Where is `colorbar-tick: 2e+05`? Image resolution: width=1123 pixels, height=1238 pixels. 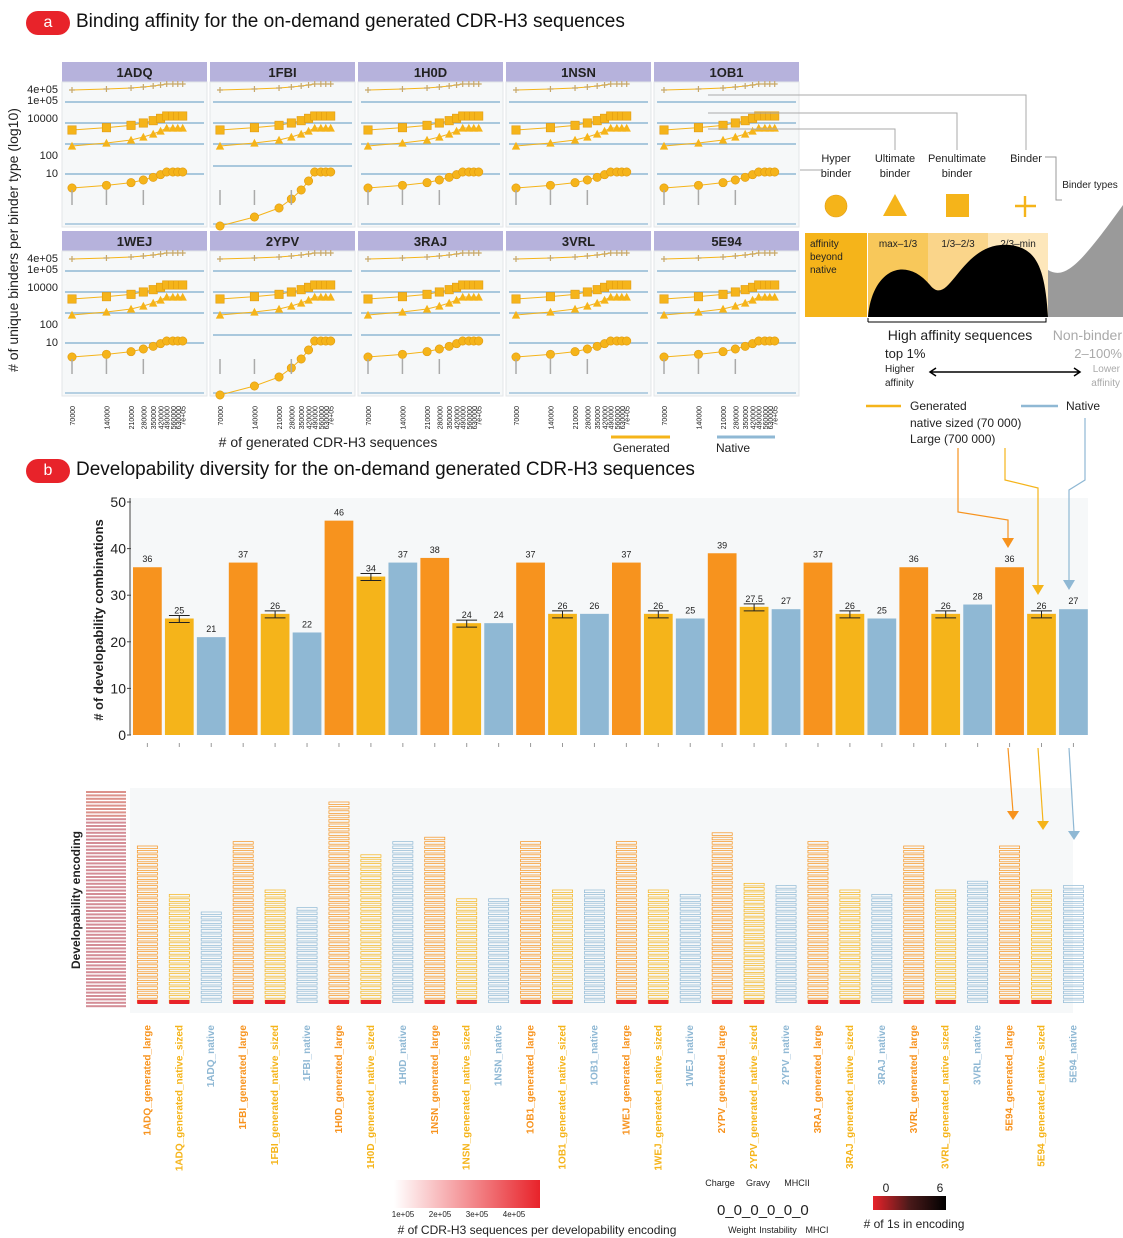
colorbar-tick: 2e+05 is located at coordinates (440, 1214).